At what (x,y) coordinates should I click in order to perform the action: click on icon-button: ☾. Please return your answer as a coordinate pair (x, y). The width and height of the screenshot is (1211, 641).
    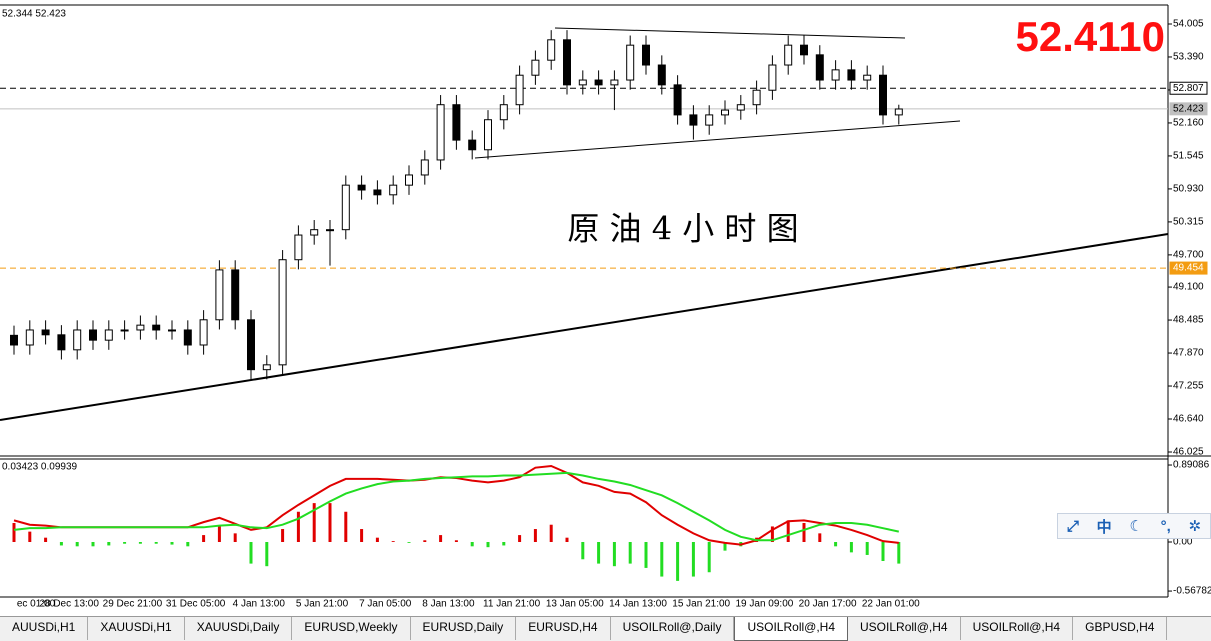
    Looking at the image, I should click on (1136, 526).